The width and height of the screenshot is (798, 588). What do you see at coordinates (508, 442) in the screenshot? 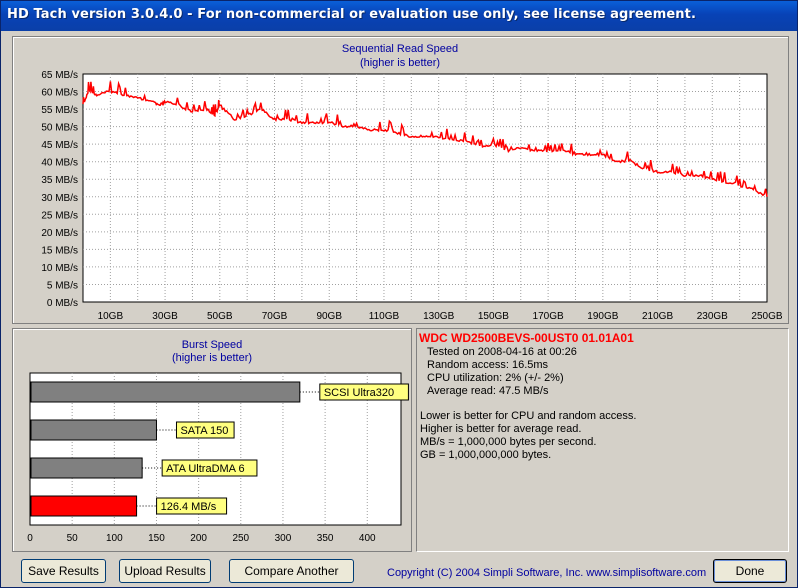
I see `note-mbs-definition: MB/s = 1,000,000 bytes per second.` at bounding box center [508, 442].